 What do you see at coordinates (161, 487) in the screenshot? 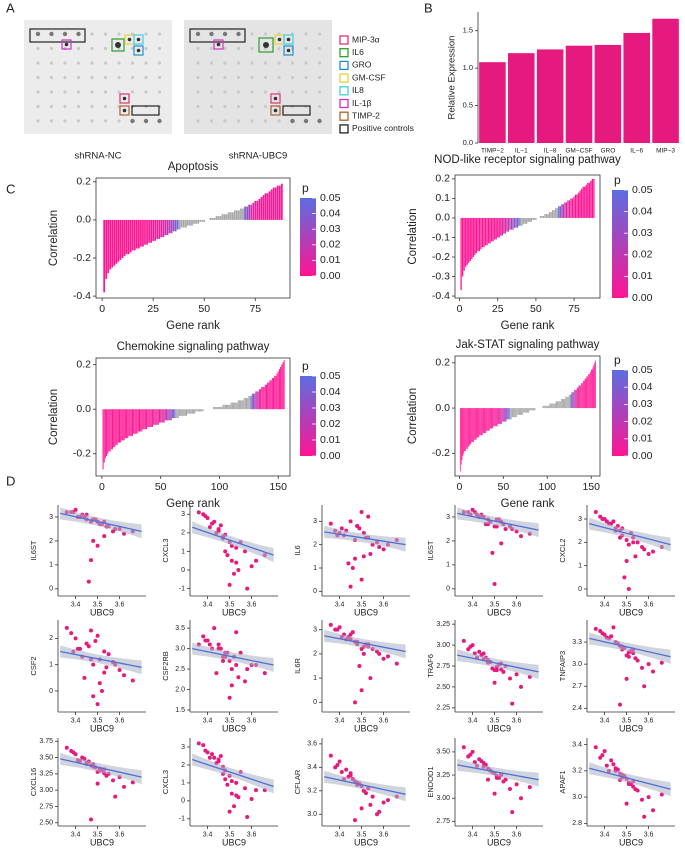
I see `x-tick-label: 50` at bounding box center [161, 487].